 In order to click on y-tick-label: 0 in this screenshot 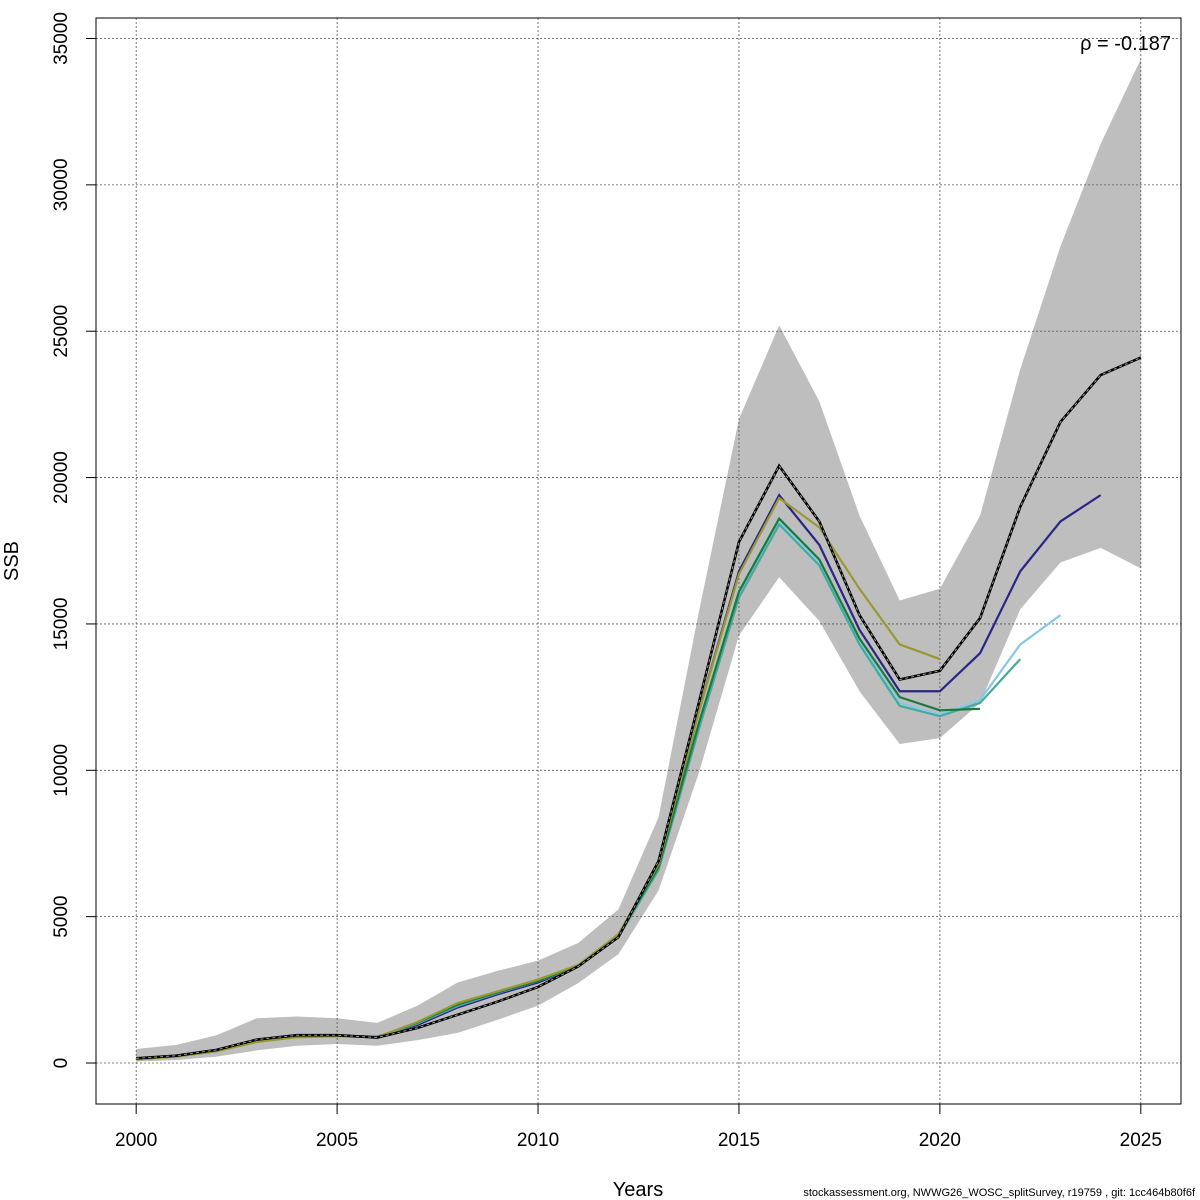, I will do `click(61, 1063)`.